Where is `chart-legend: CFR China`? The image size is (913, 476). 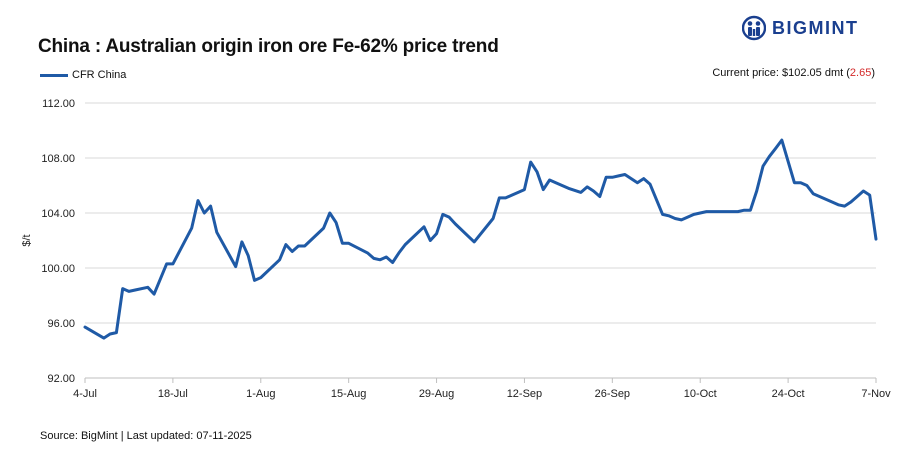
chart-legend: CFR China is located at coordinates (83, 75).